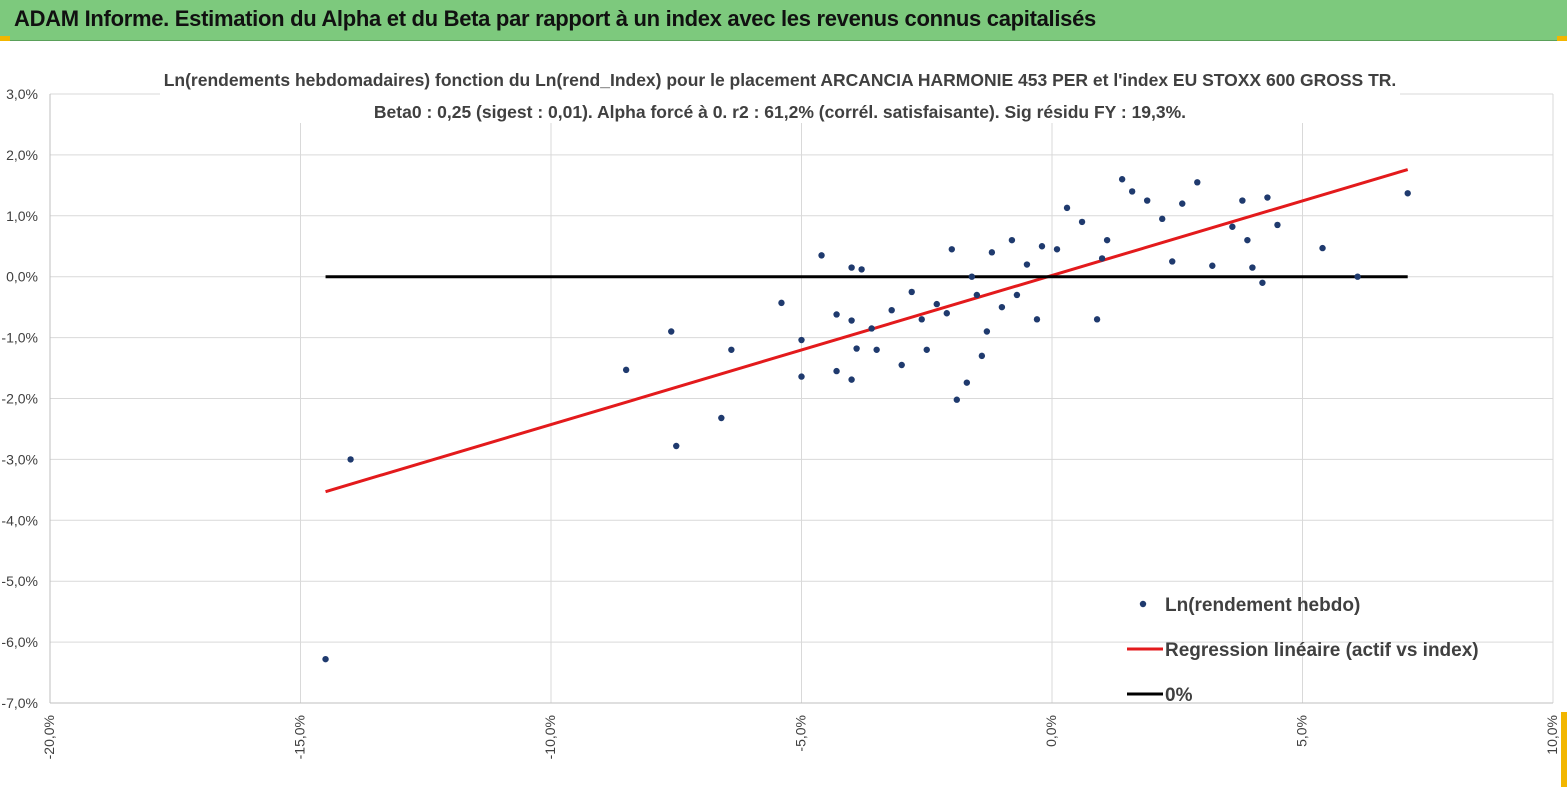 Image resolution: width=1567 pixels, height=792 pixels. Describe the element at coordinates (1143, 604) in the screenshot. I see `legend-marker-scatter` at that location.